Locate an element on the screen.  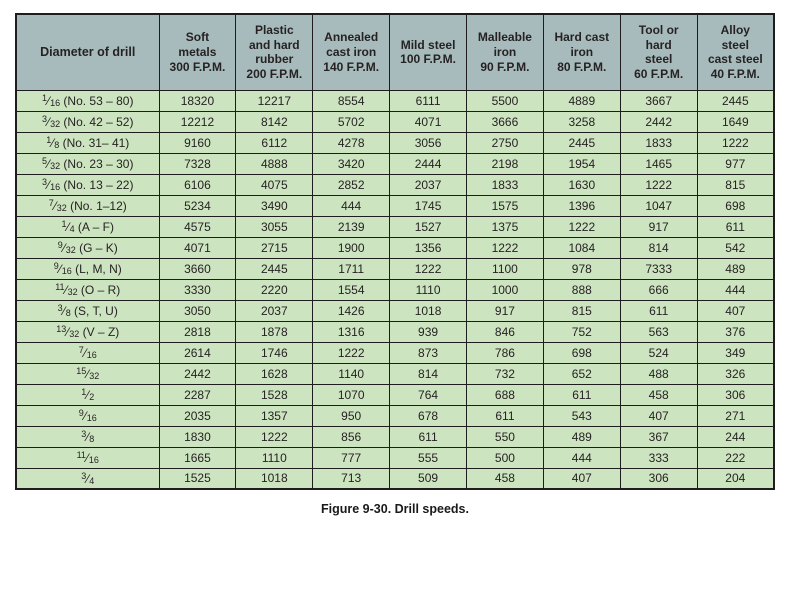
speed-value-cell: 1222 is located at coordinates (658, 184).